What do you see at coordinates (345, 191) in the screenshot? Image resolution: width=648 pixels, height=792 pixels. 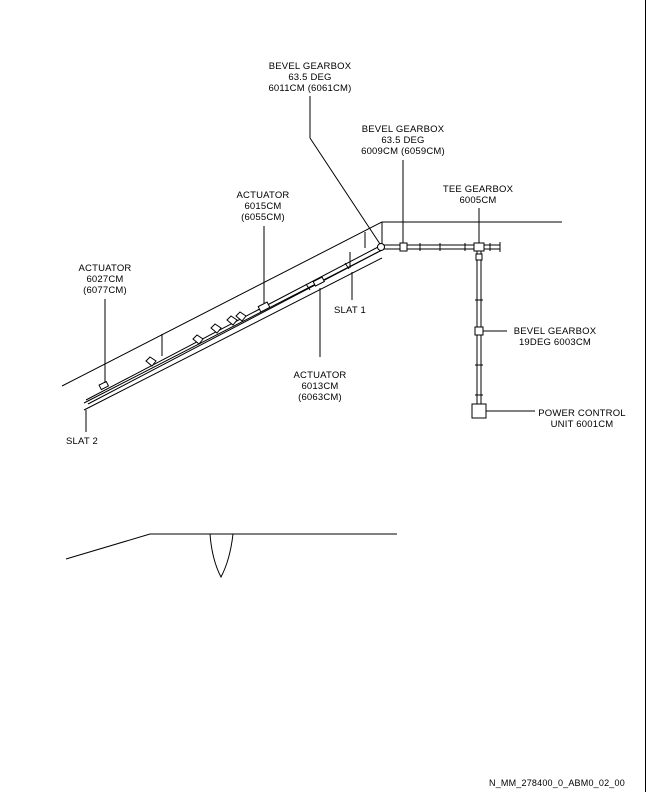 I see `leader-bevel-6011b` at bounding box center [345, 191].